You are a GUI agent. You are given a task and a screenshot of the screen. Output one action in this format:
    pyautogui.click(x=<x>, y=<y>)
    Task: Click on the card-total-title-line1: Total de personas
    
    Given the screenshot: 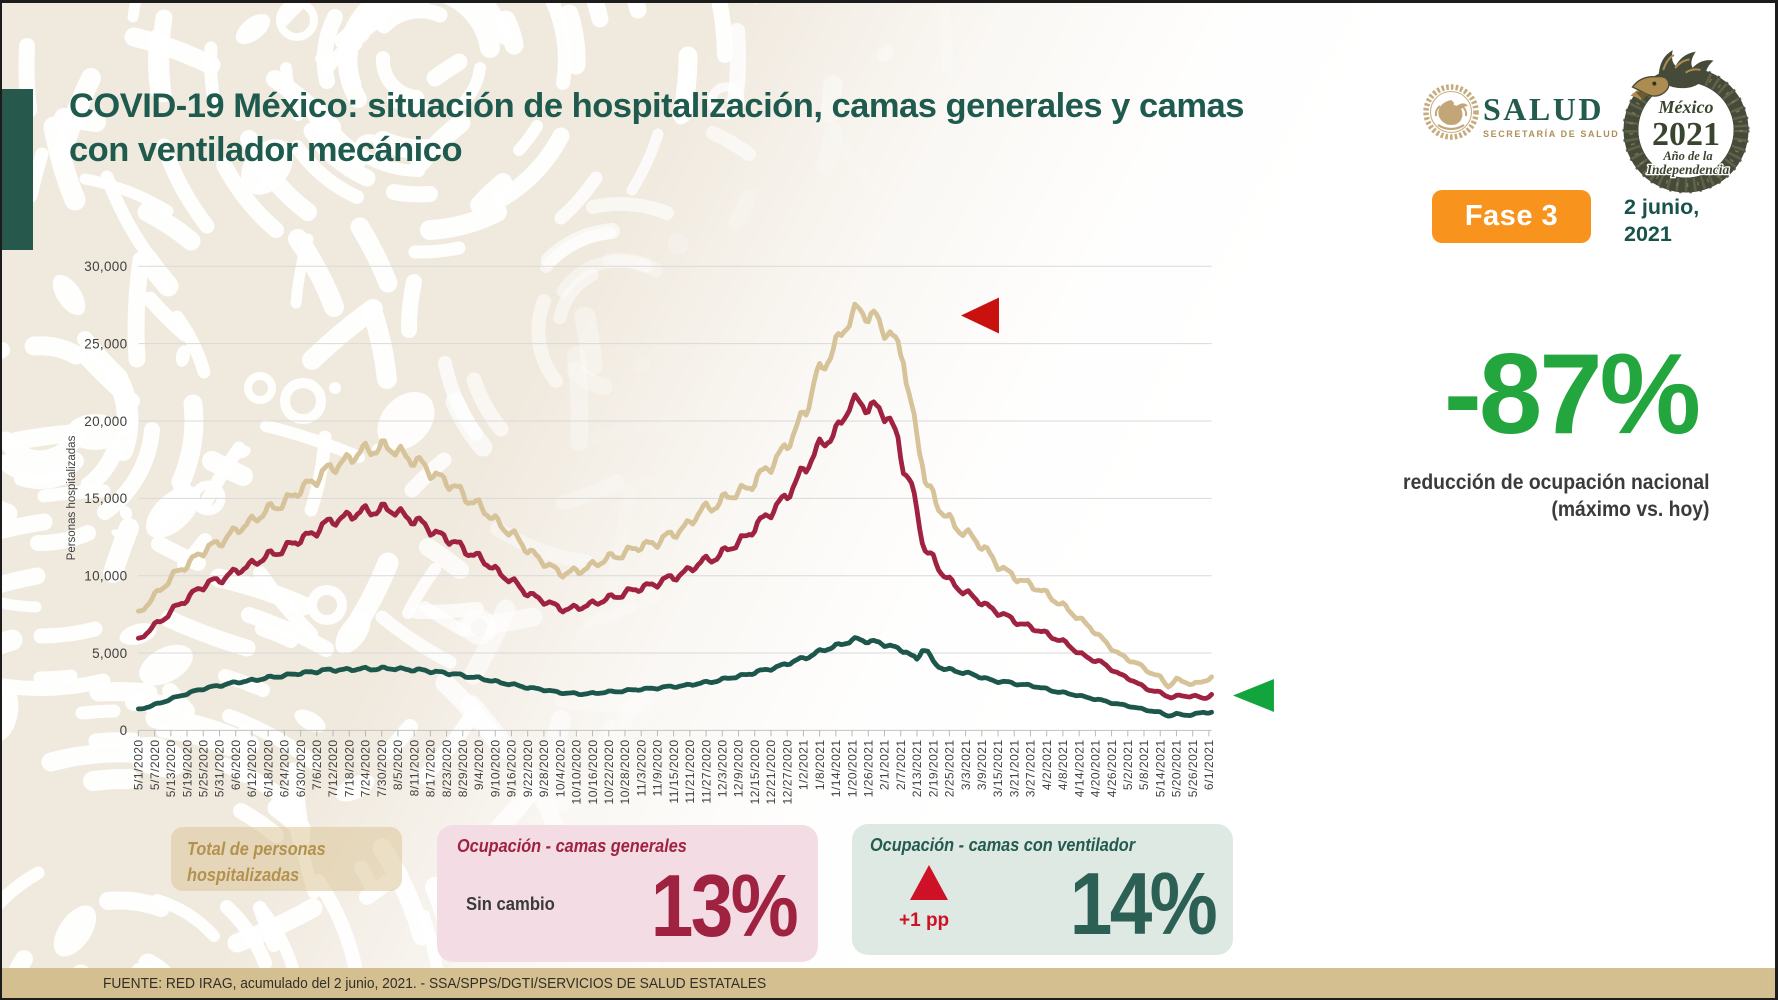 What is the action you would take?
    pyautogui.click(x=256, y=848)
    